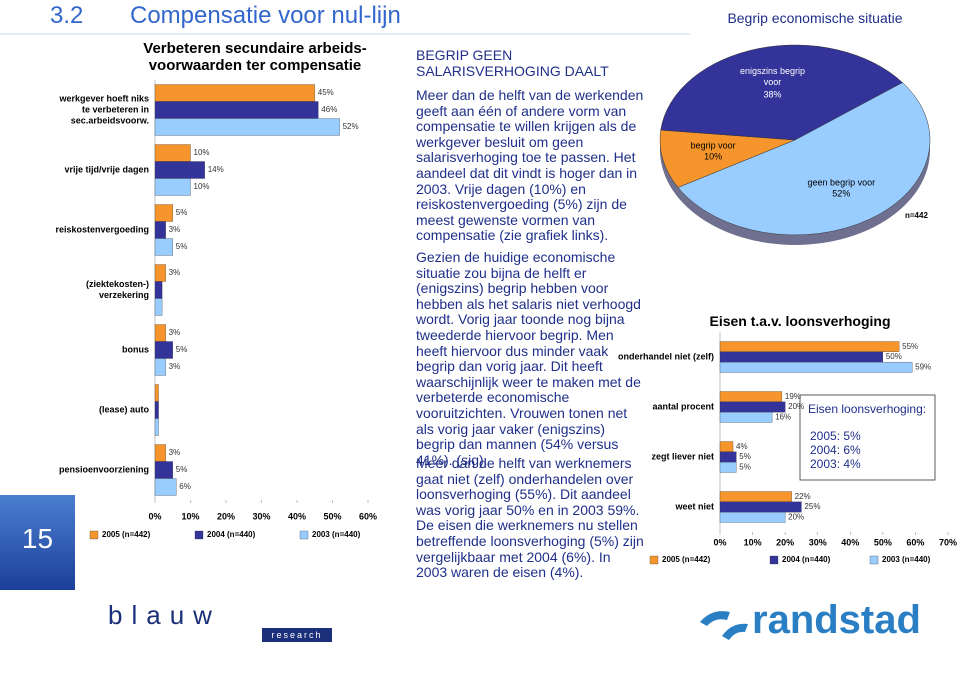 The height and width of the screenshot is (674, 960). I want to click on legend-label: 2005 (n=442), so click(686, 559).